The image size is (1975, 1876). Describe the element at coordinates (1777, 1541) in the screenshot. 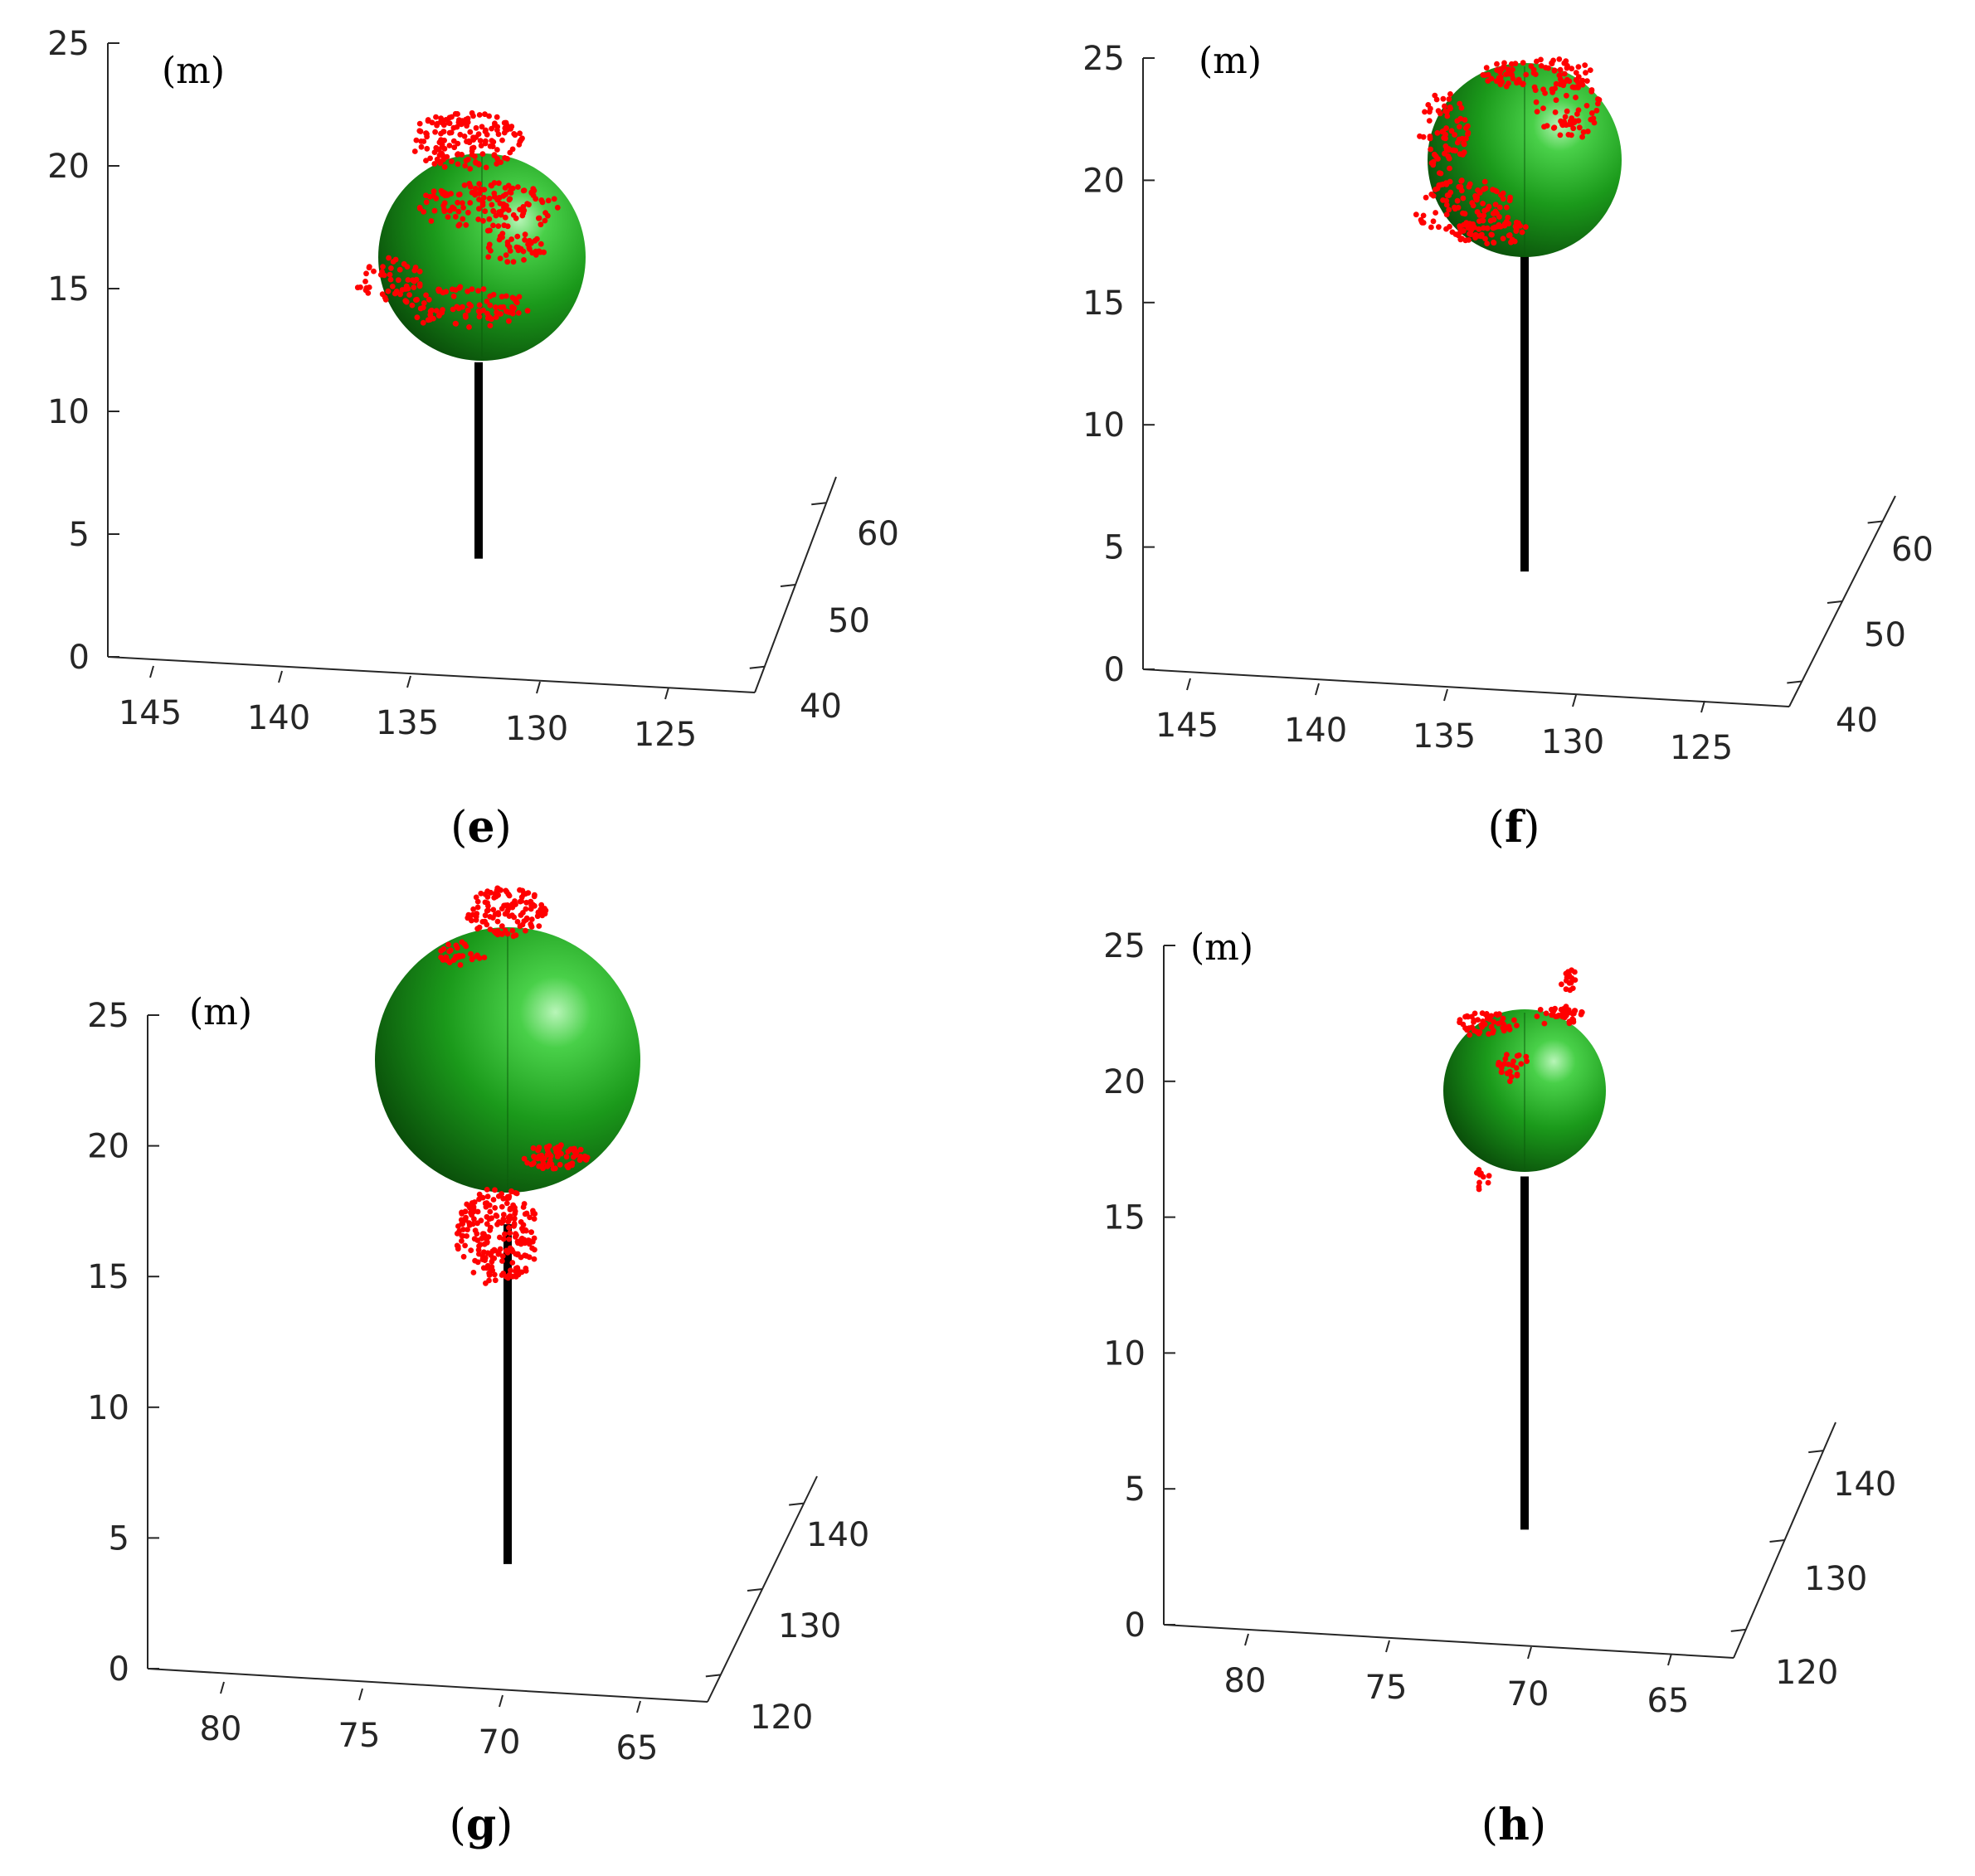

I see `y-tick-mark` at that location.